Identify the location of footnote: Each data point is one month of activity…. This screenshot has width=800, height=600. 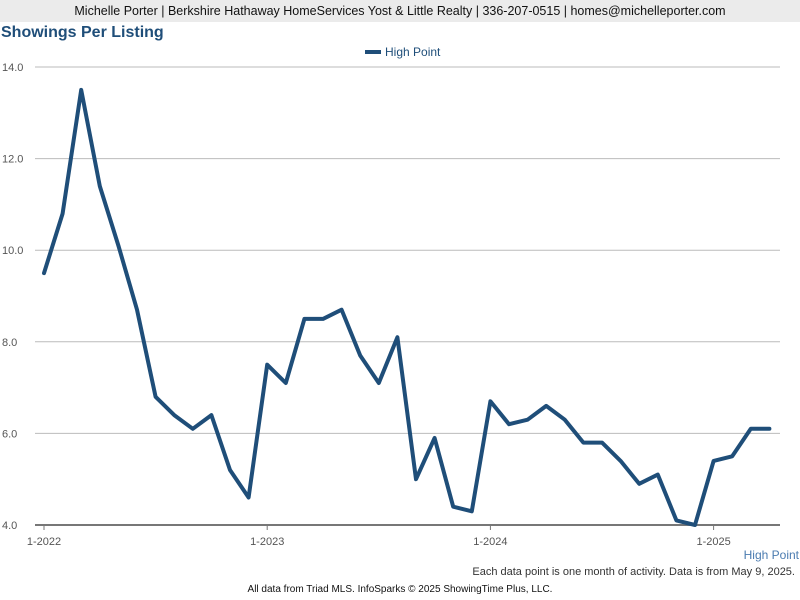
(633, 572).